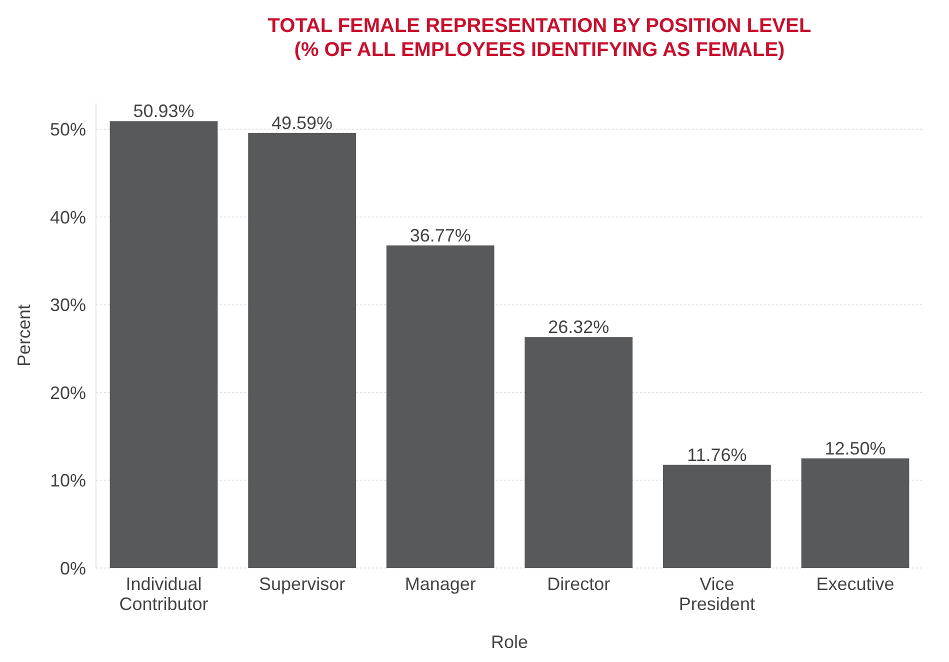 The width and height of the screenshot is (949, 662). I want to click on data-label: 26.32%, so click(579, 327).